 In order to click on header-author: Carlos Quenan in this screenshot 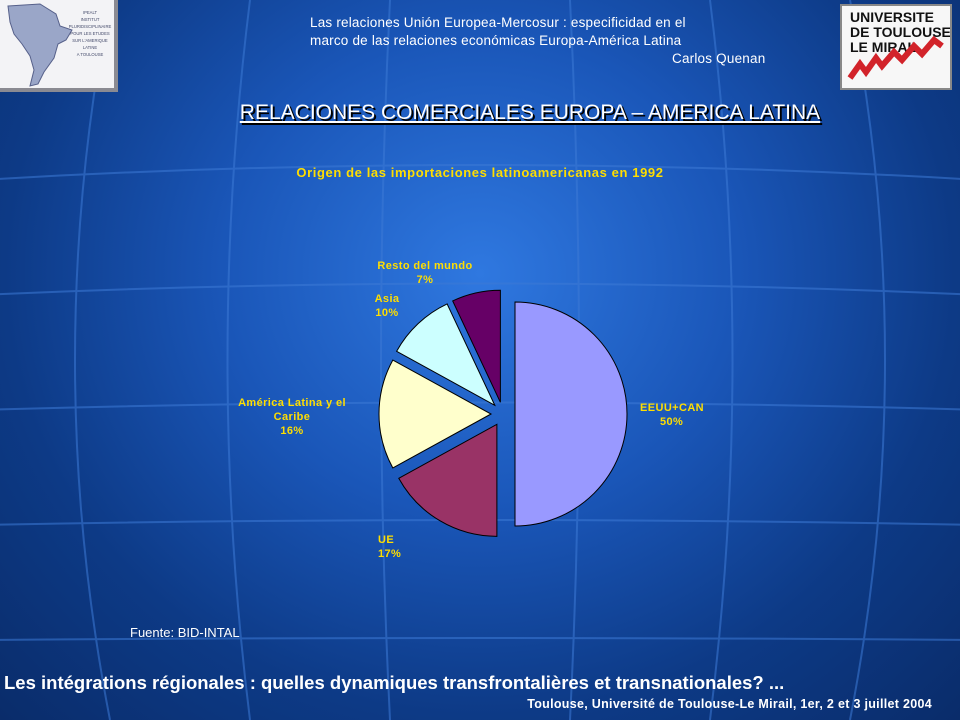, I will do `click(719, 58)`.